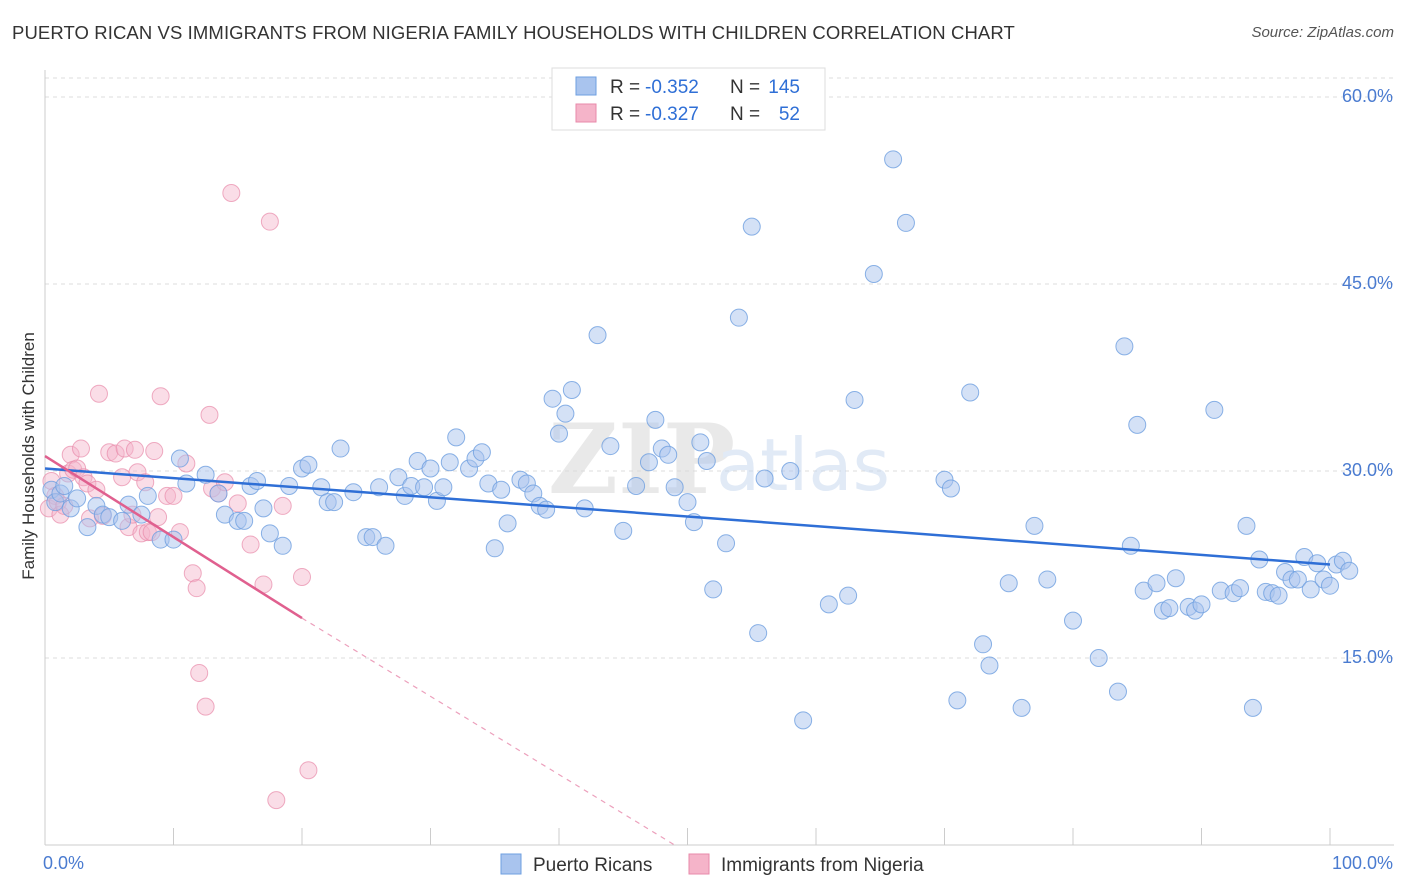  I want to click on x-tick-label: 0.0%, so click(63, 863).